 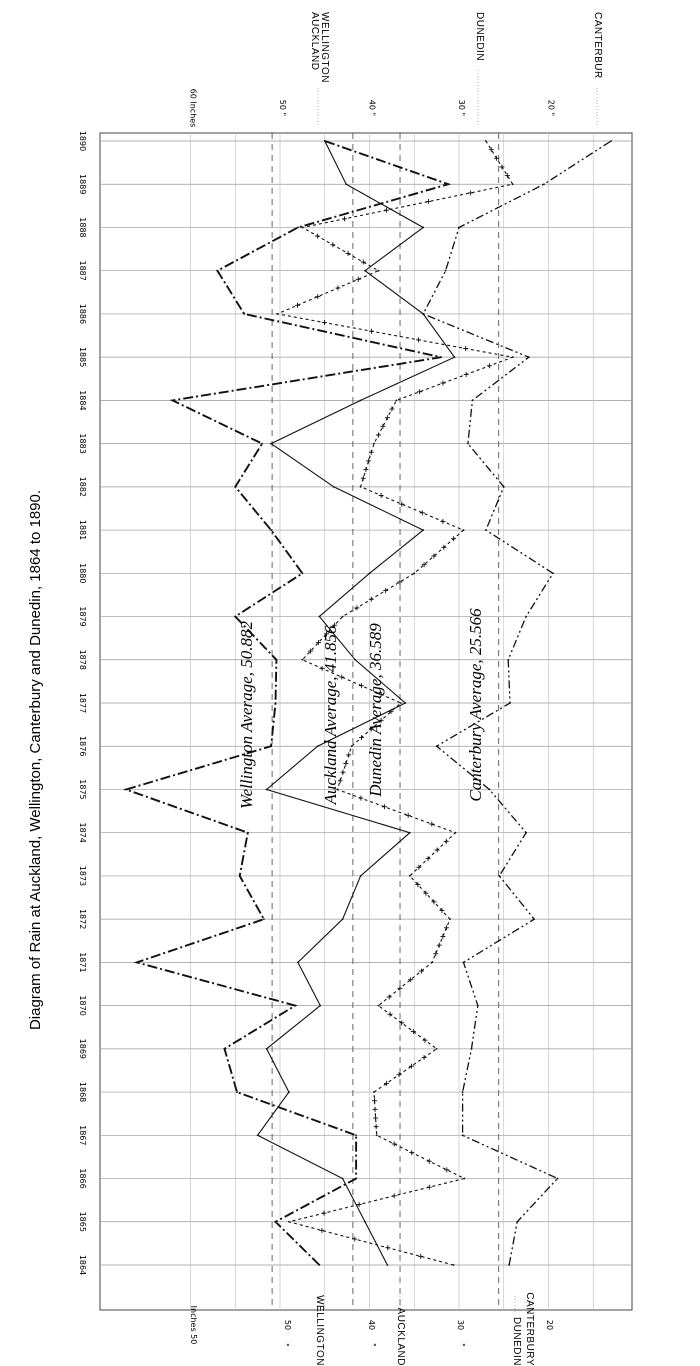 What do you see at coordinates (82, 1178) in the screenshot?
I see `year-tick-label: 1866` at bounding box center [82, 1178].